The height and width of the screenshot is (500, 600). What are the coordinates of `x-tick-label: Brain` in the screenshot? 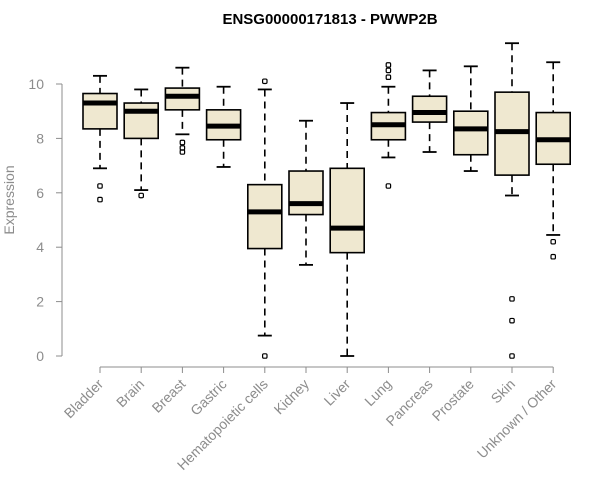 It's located at (130, 393).